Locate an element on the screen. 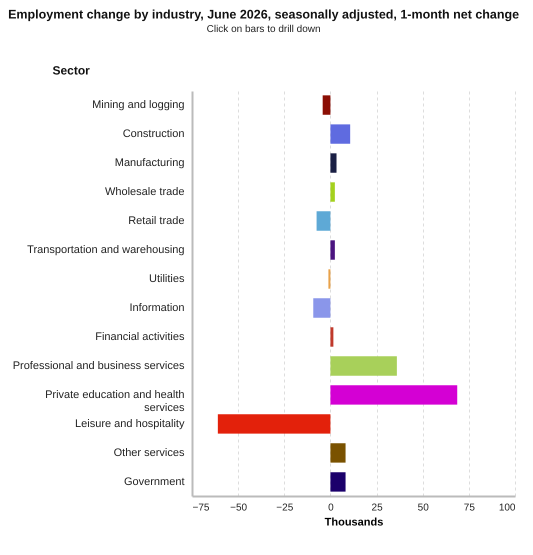  y-tick-label: Other services is located at coordinates (149, 452).